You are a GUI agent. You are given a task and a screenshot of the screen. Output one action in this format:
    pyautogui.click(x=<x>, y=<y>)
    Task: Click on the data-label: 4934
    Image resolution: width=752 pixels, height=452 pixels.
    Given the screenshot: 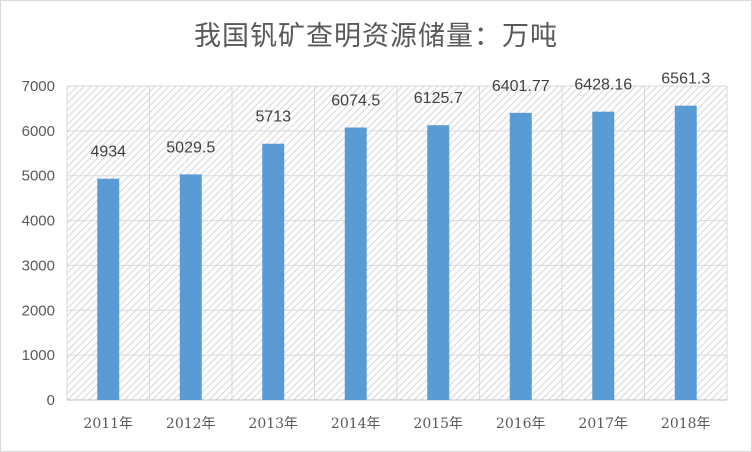 What is the action you would take?
    pyautogui.click(x=108, y=152)
    